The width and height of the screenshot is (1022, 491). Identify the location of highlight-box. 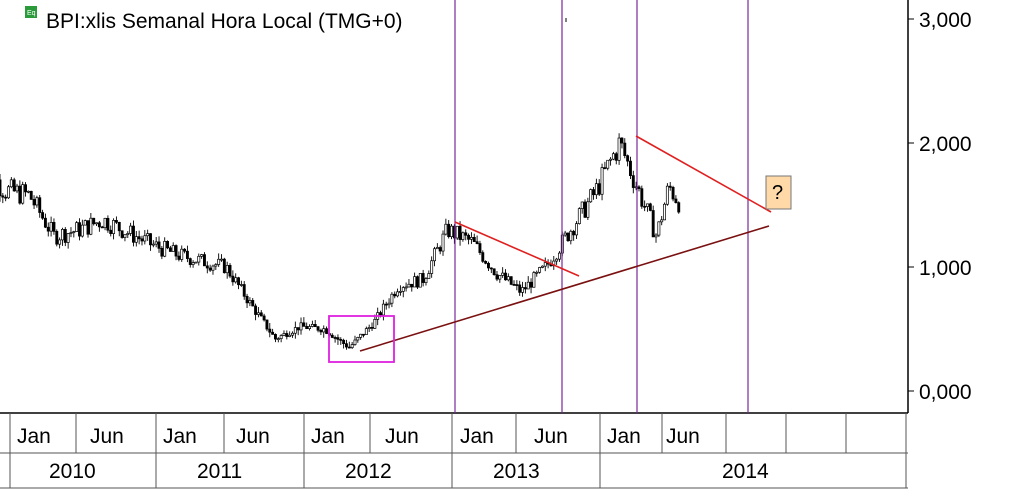
(361, 339).